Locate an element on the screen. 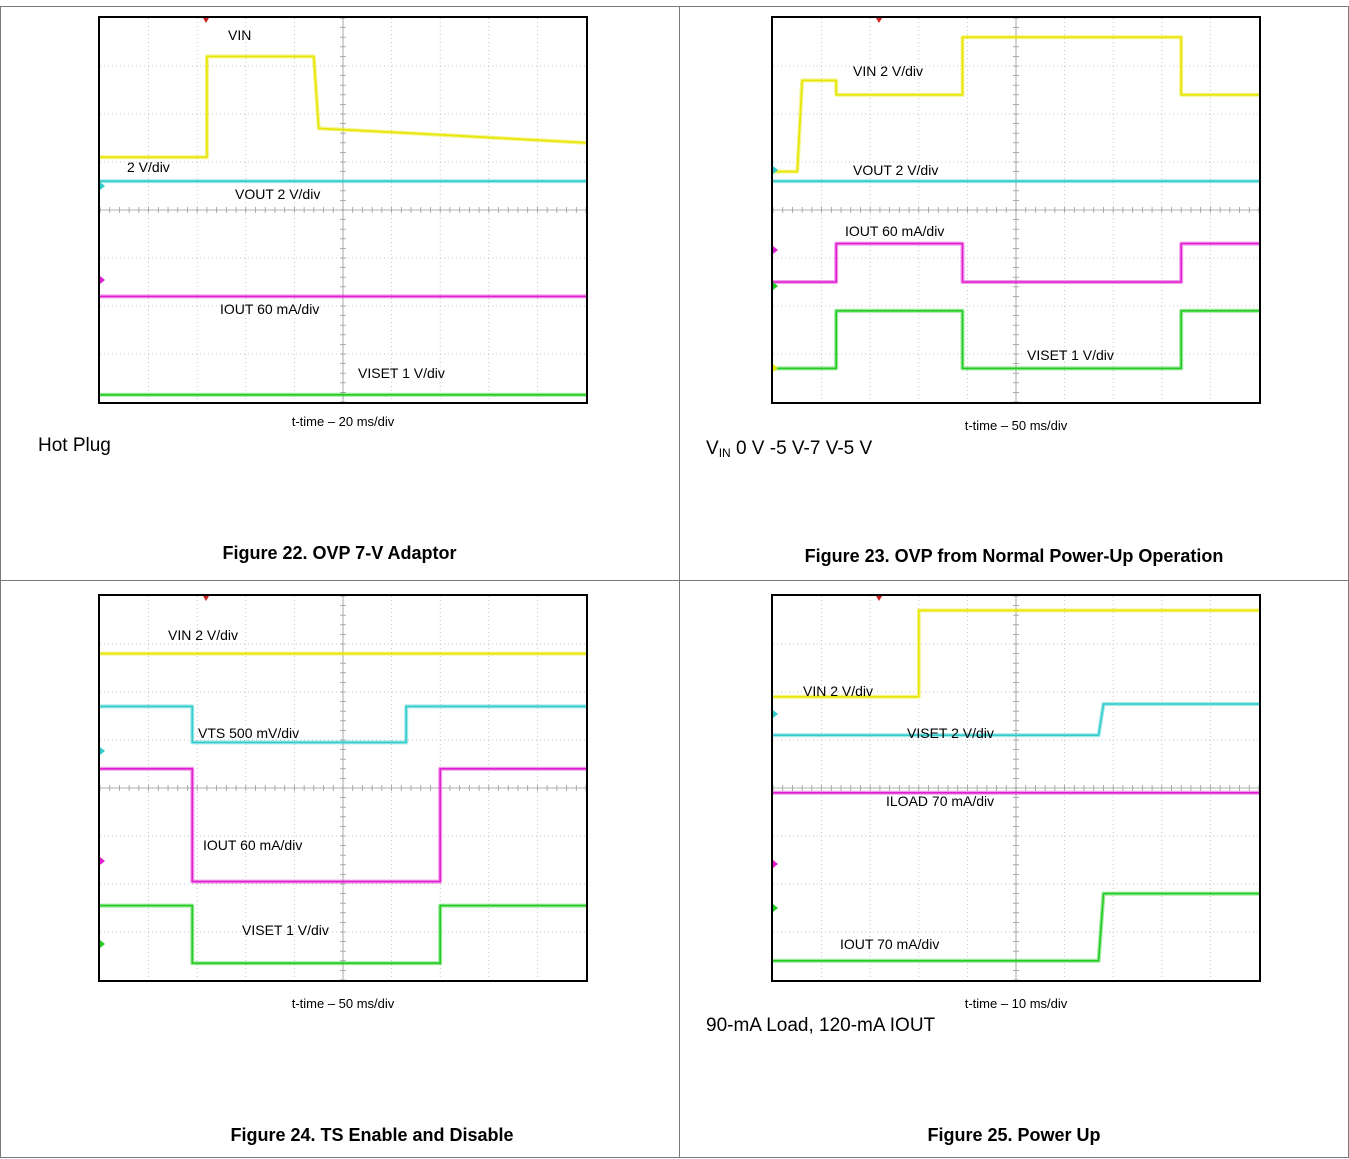  table-border-center is located at coordinates (679, 582).